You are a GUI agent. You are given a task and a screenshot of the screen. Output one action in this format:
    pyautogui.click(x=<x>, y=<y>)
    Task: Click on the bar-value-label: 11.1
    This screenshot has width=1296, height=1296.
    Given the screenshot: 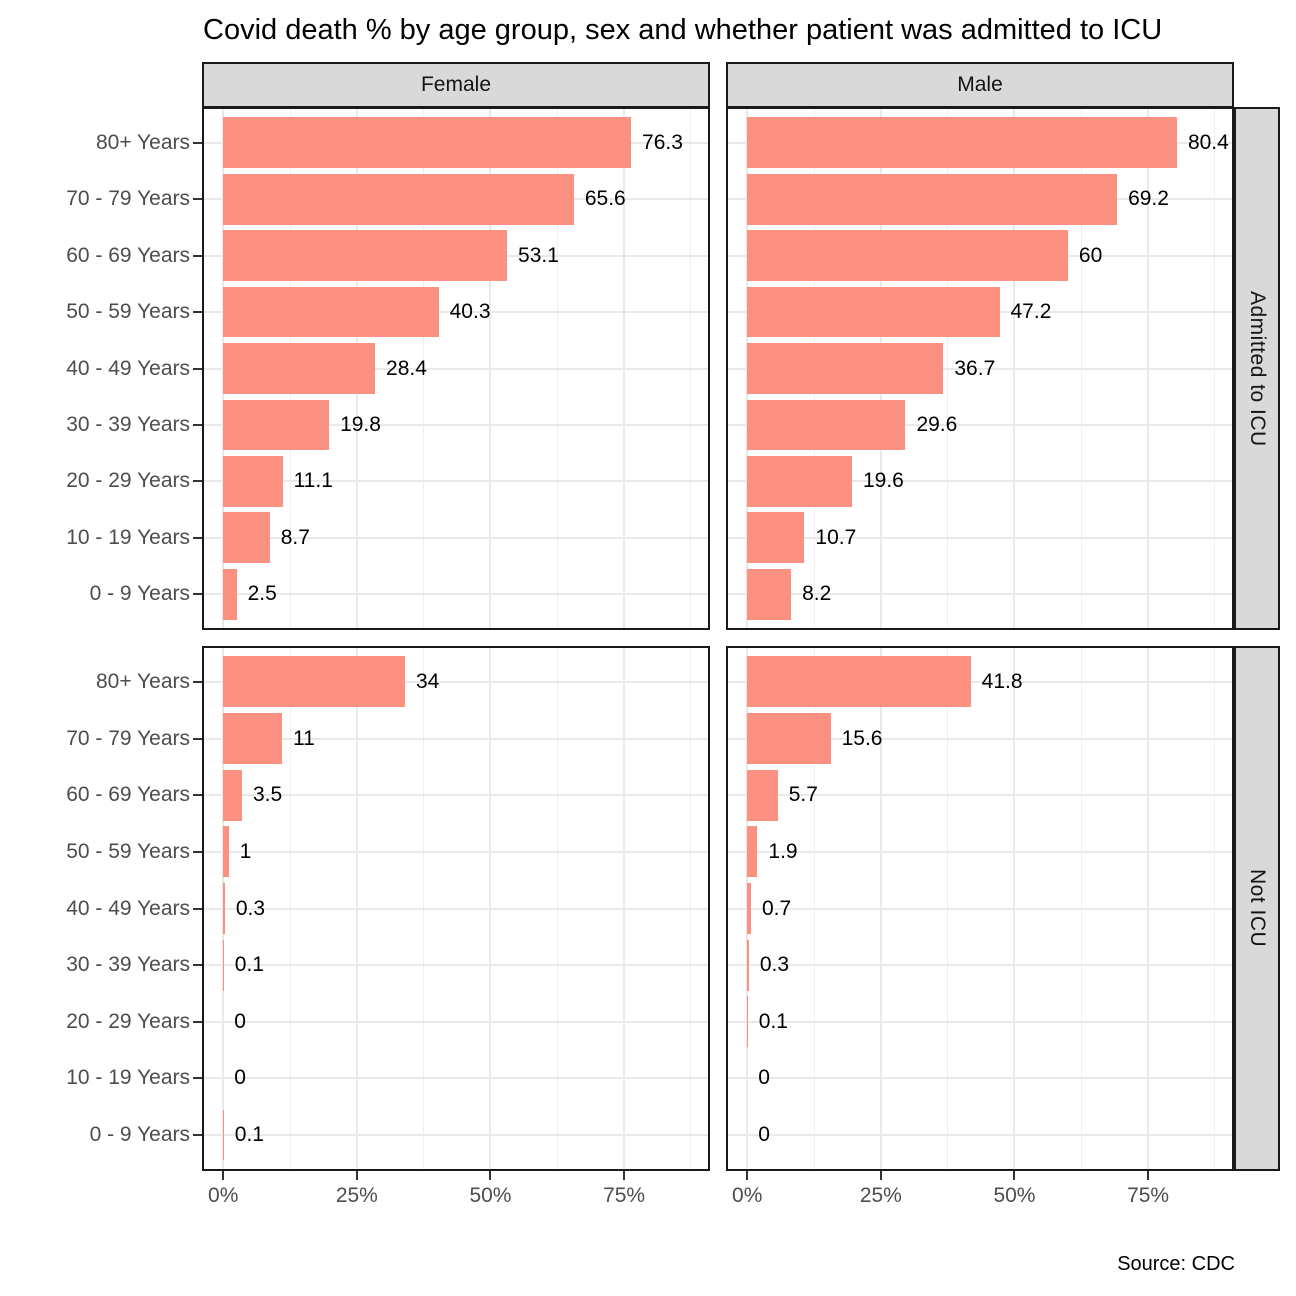 What is the action you would take?
    pyautogui.click(x=313, y=481)
    